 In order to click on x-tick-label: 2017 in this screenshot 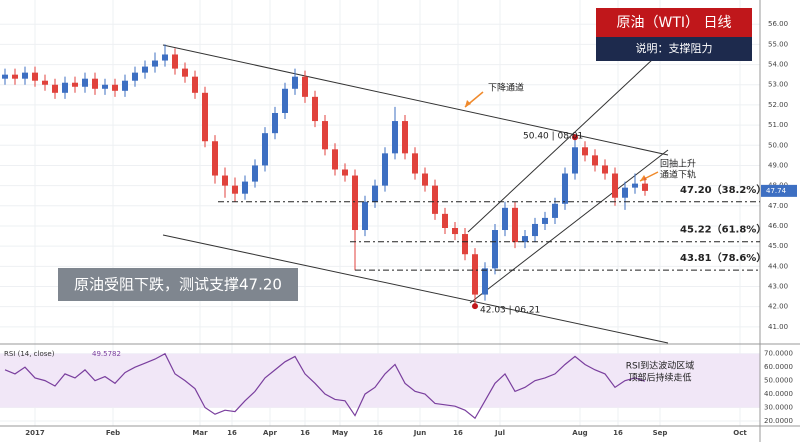, I will do `click(35, 433)`.